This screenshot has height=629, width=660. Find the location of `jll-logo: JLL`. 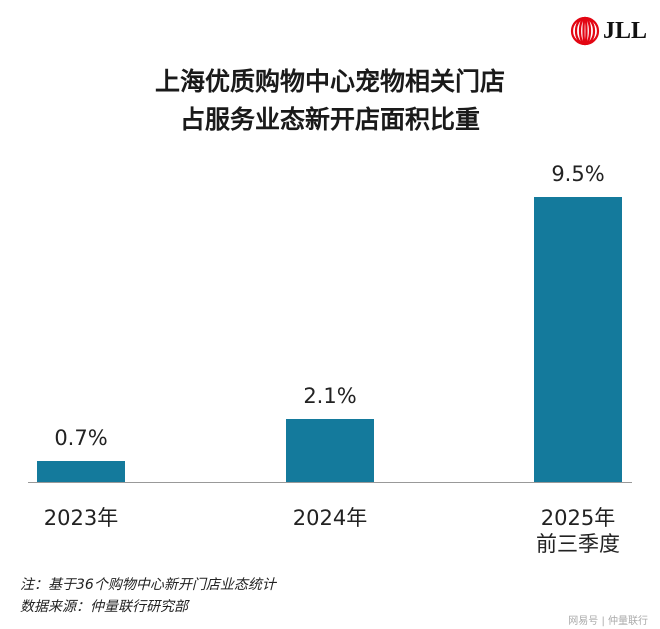

jll-logo: JLL is located at coordinates (608, 31).